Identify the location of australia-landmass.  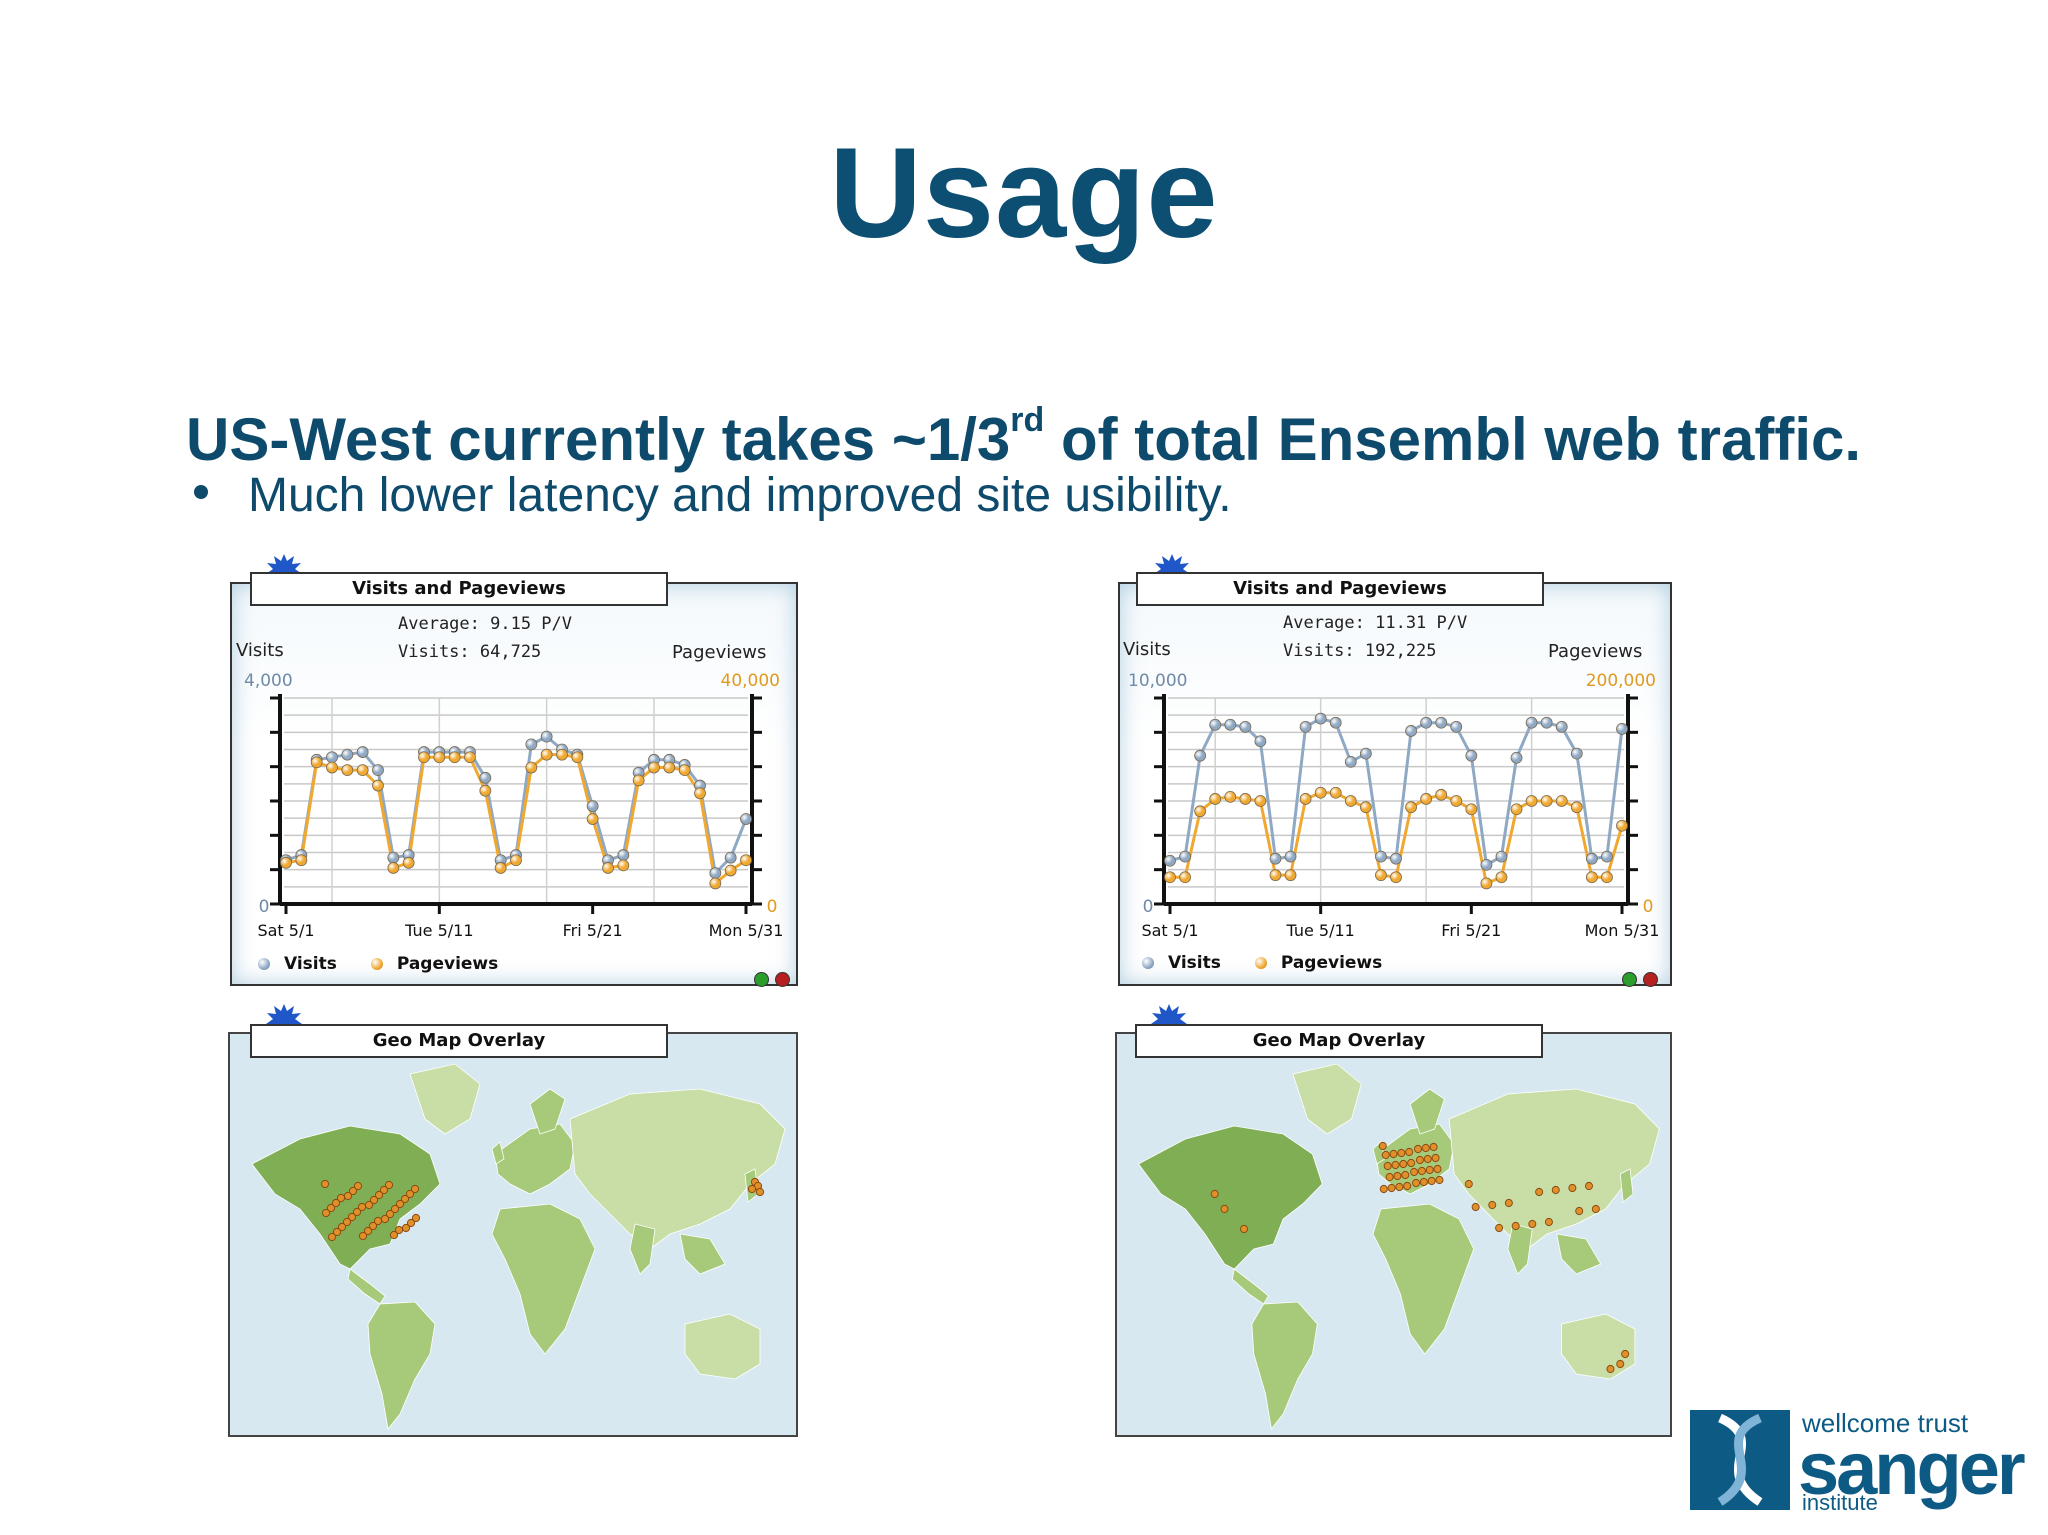
(722, 1346).